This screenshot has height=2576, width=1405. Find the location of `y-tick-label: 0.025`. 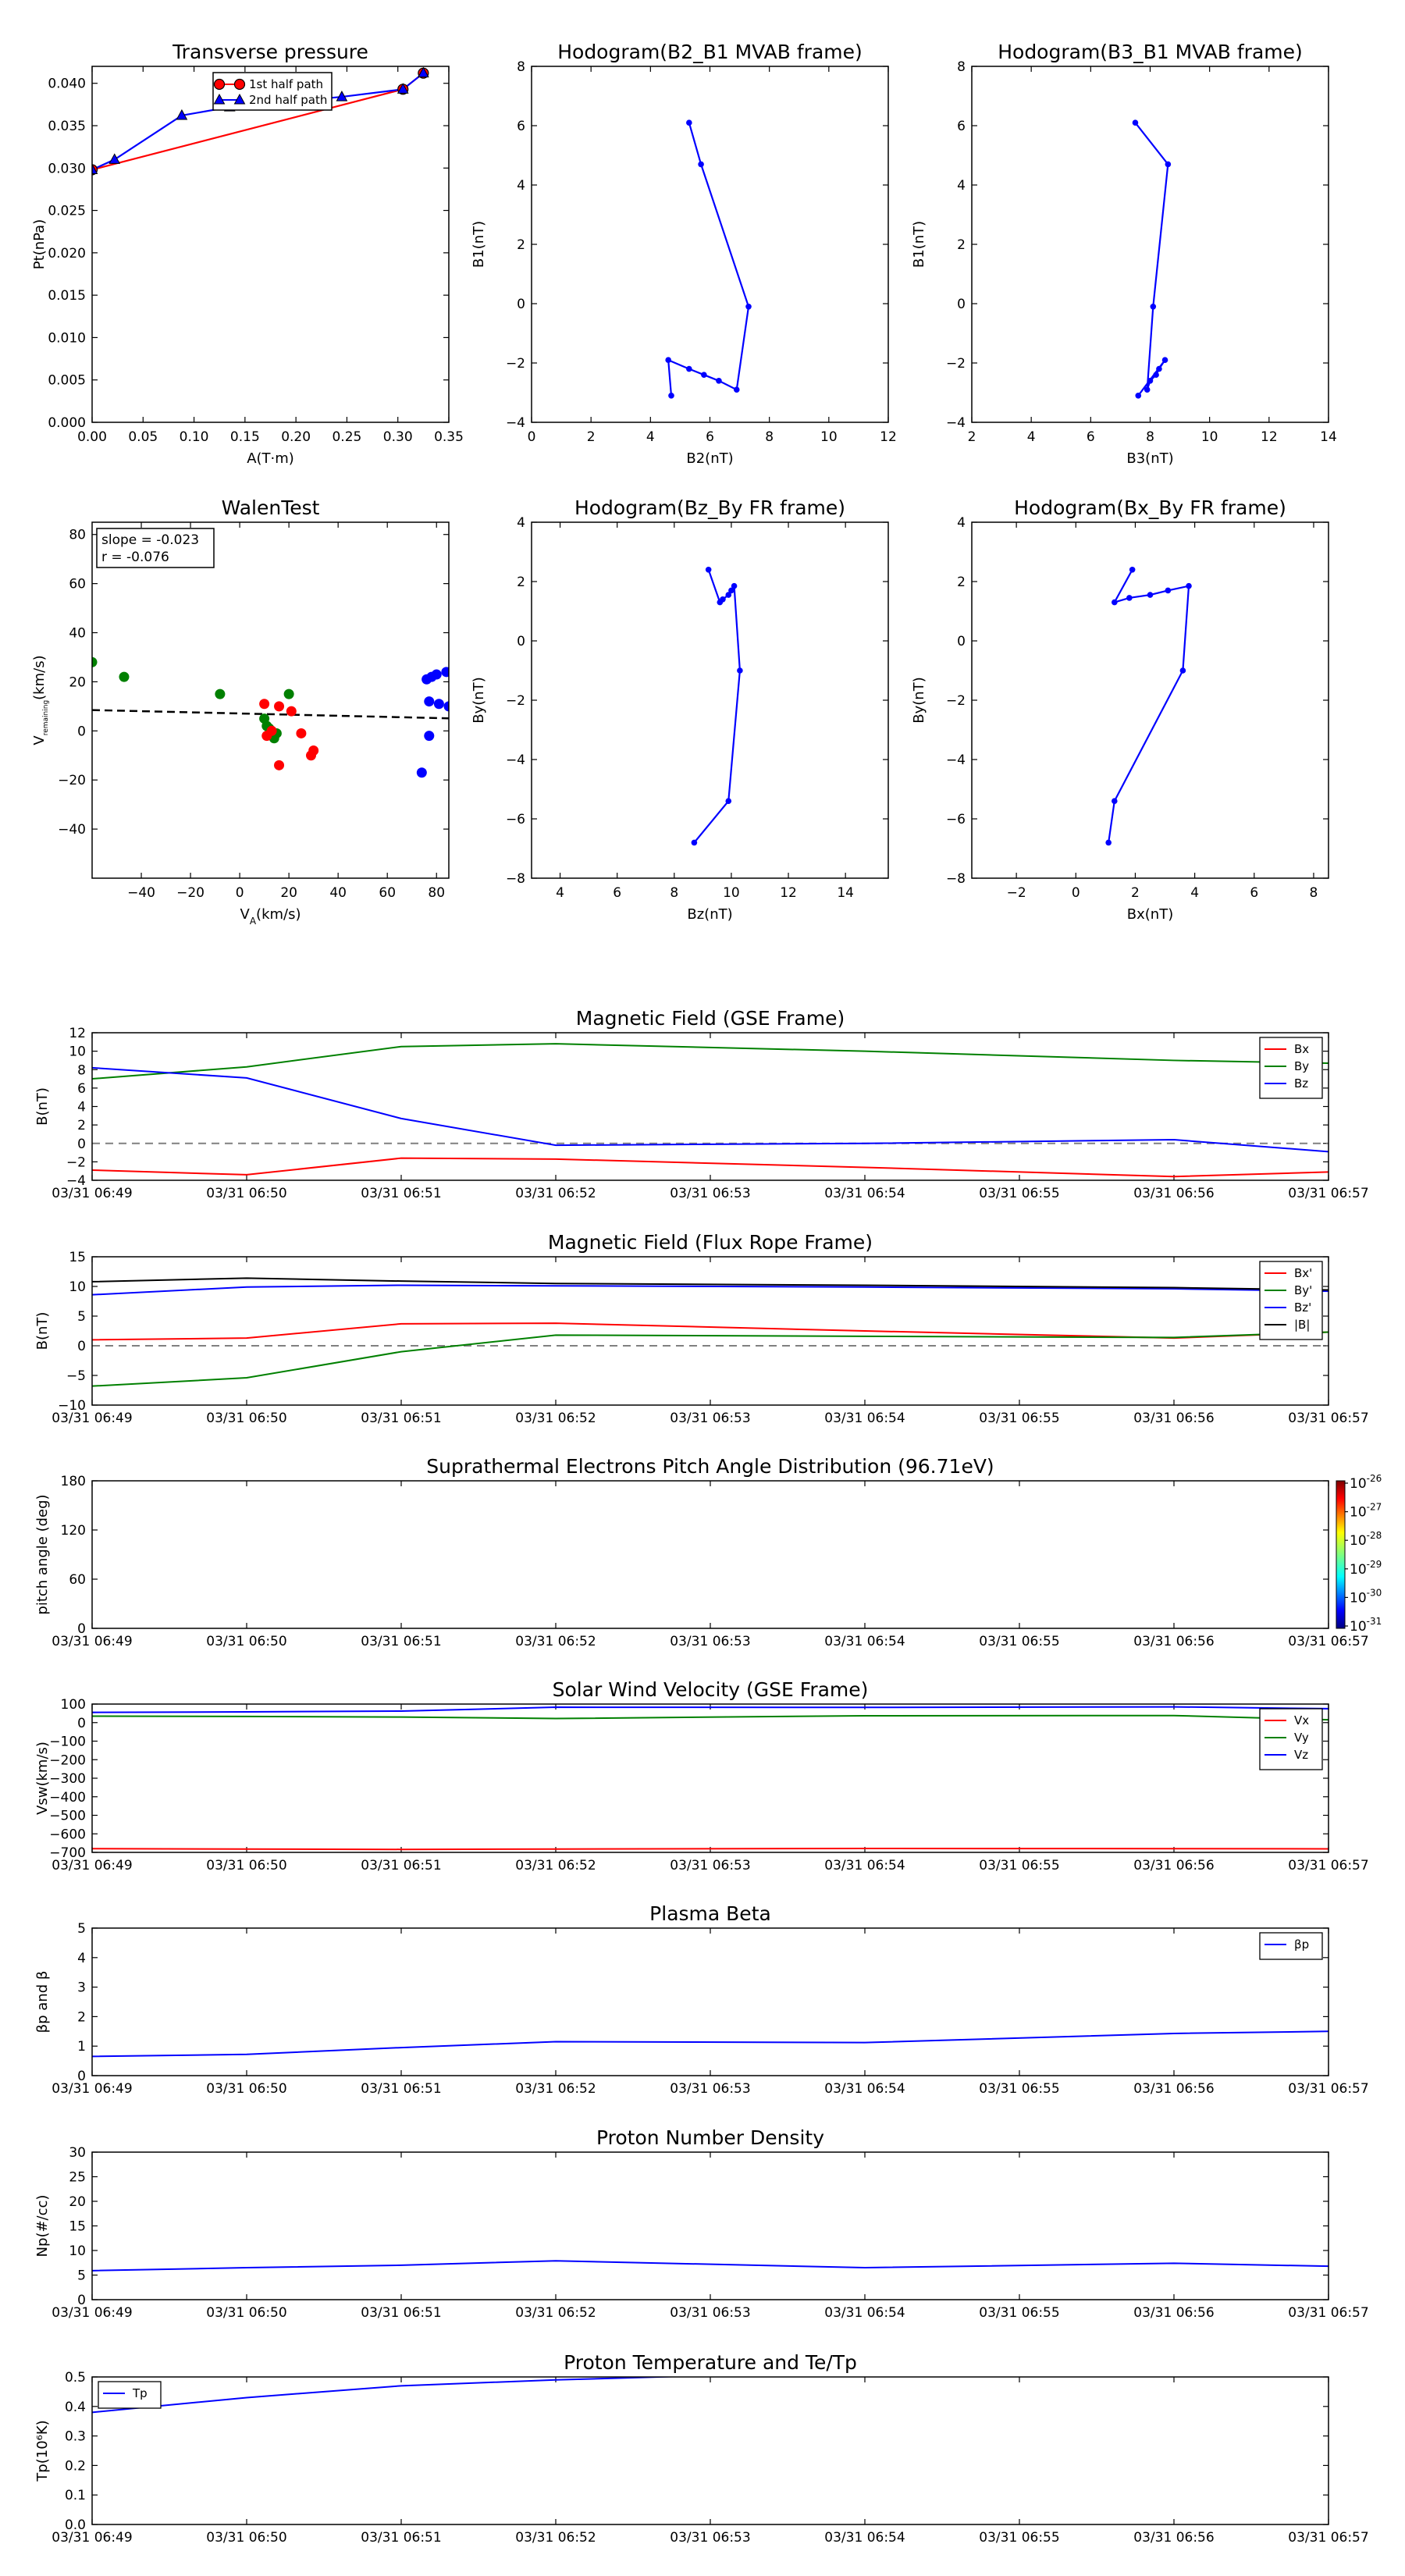

y-tick-label: 0.025 is located at coordinates (67, 211).